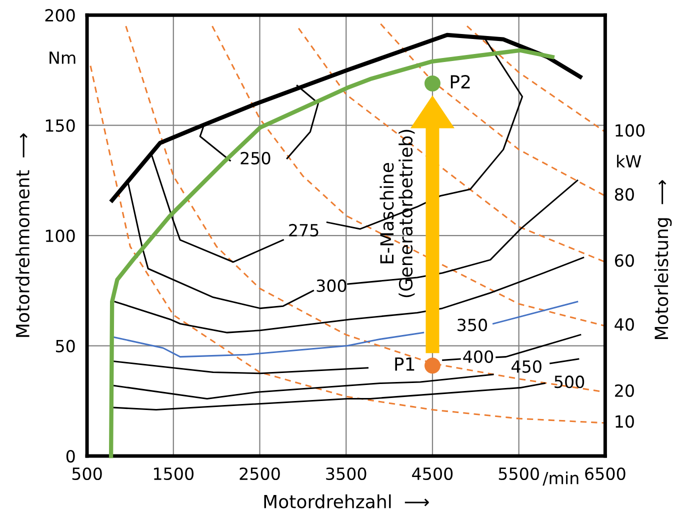  What do you see at coordinates (518, 473) in the screenshot?
I see `x-tick-label: 5500` at bounding box center [518, 473].